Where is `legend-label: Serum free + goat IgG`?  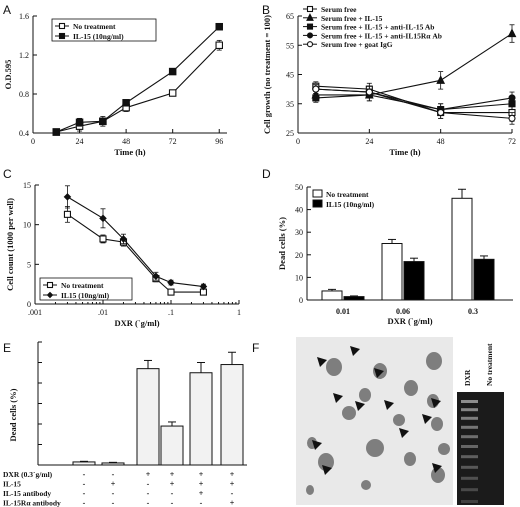
legend-label: Serum free + goat IgG is located at coordinates (357, 44).